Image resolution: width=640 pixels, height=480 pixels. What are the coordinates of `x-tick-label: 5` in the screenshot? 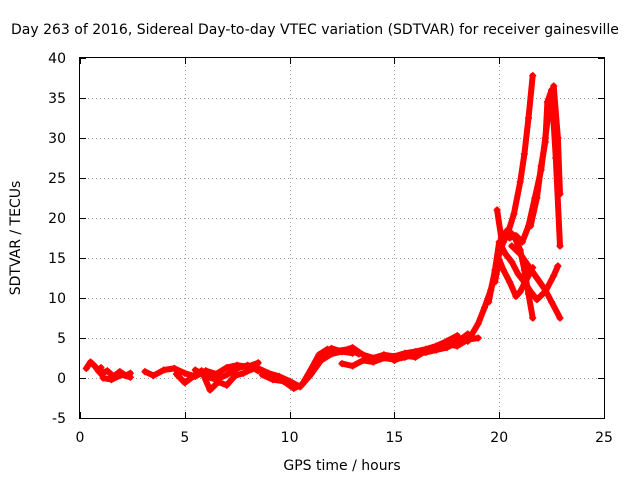 It's located at (184, 438).